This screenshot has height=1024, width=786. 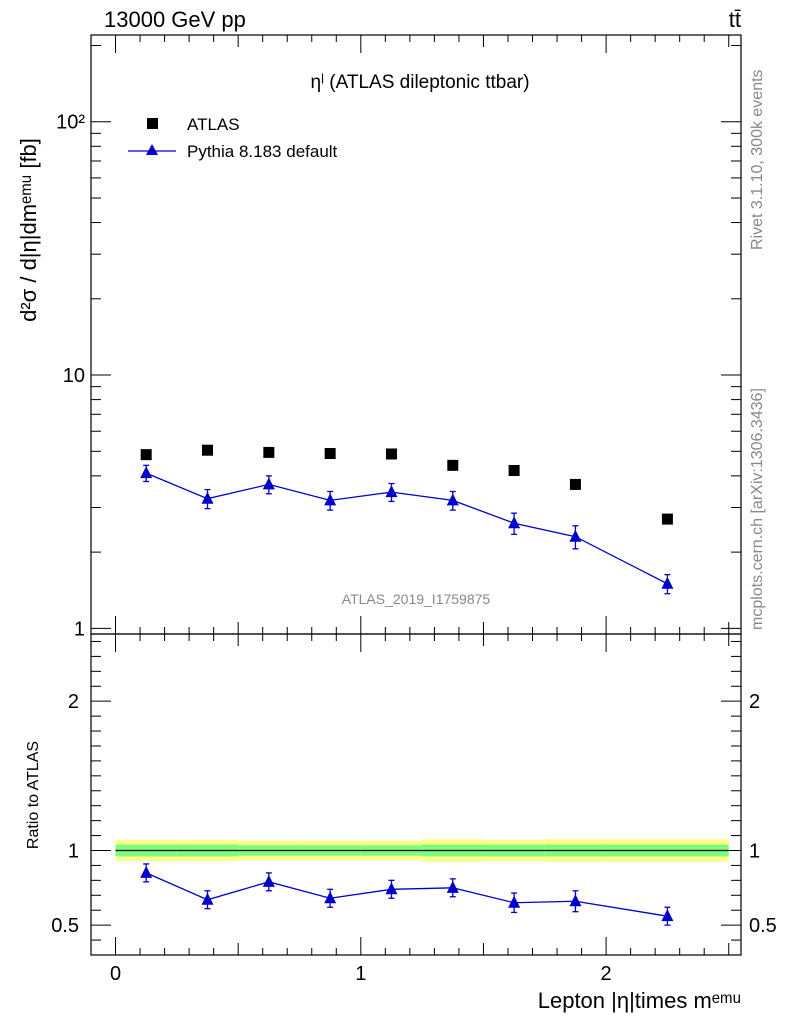 I want to click on source-label: mcplots.cern.ch [arXiv:1306.3436], so click(x=757, y=509).